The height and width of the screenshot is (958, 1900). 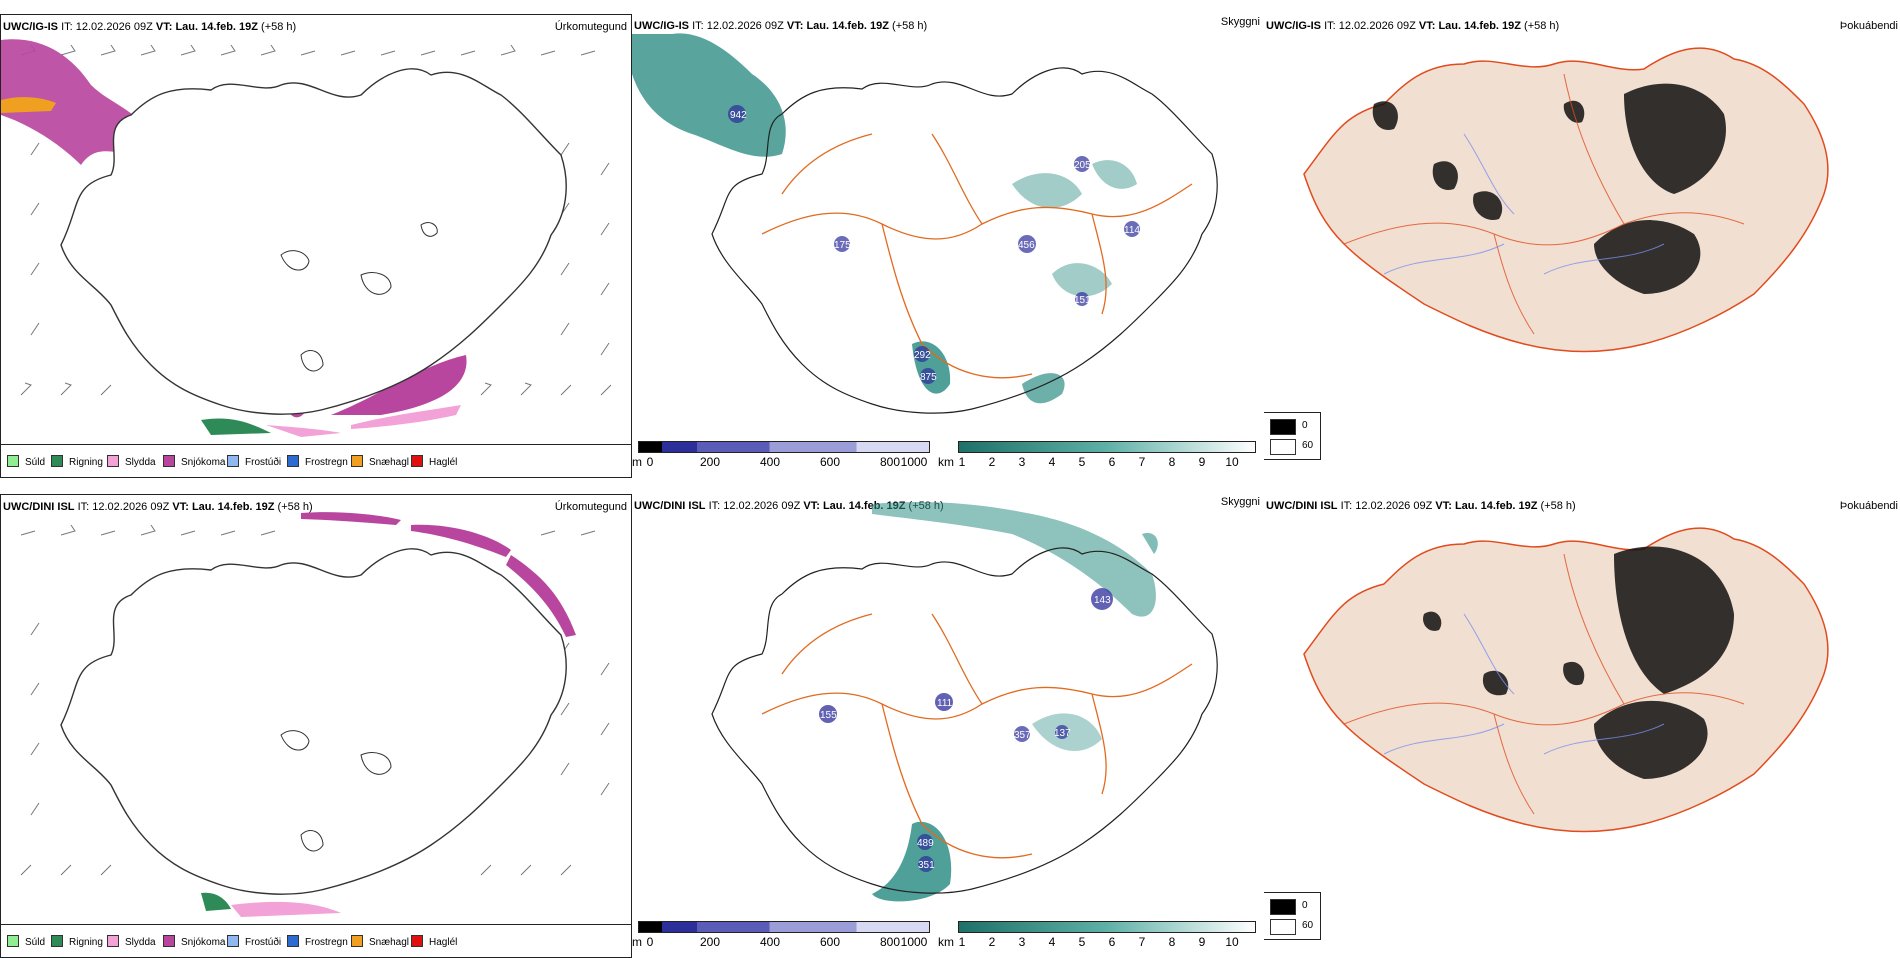 I want to click on cloud-base-spots: 942 205 114 456 292 875 175 151, so click(x=934, y=244).